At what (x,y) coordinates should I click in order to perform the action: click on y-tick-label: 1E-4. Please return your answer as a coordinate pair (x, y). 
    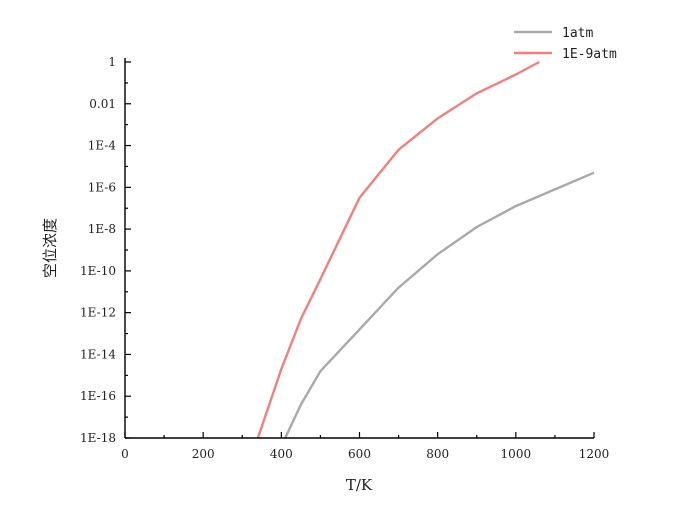
    Looking at the image, I should click on (102, 146).